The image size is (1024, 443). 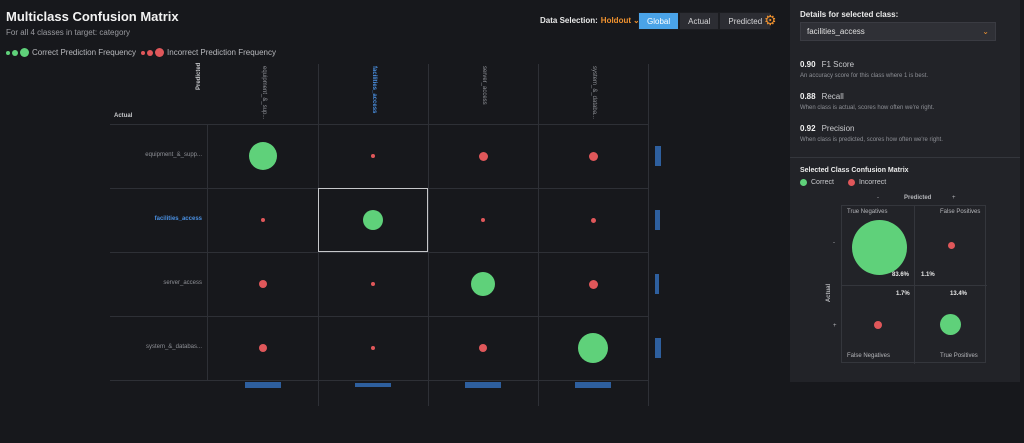 What do you see at coordinates (829, 293) in the screenshot?
I see `mini-actual-label: Actual` at bounding box center [829, 293].